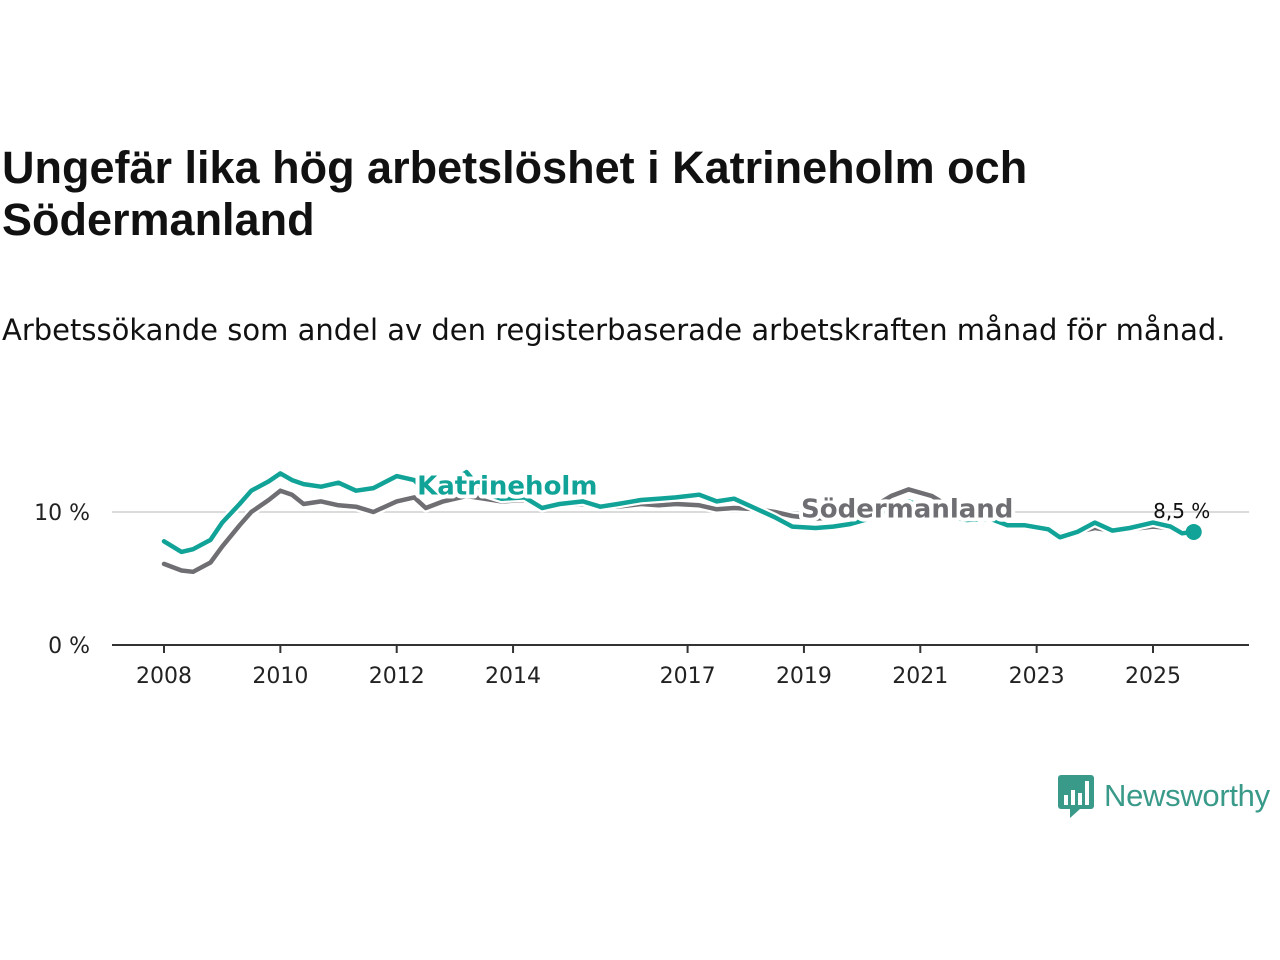 Image resolution: width=1280 pixels, height=960 pixels. I want to click on series-line-katrineholm, so click(678, 512).